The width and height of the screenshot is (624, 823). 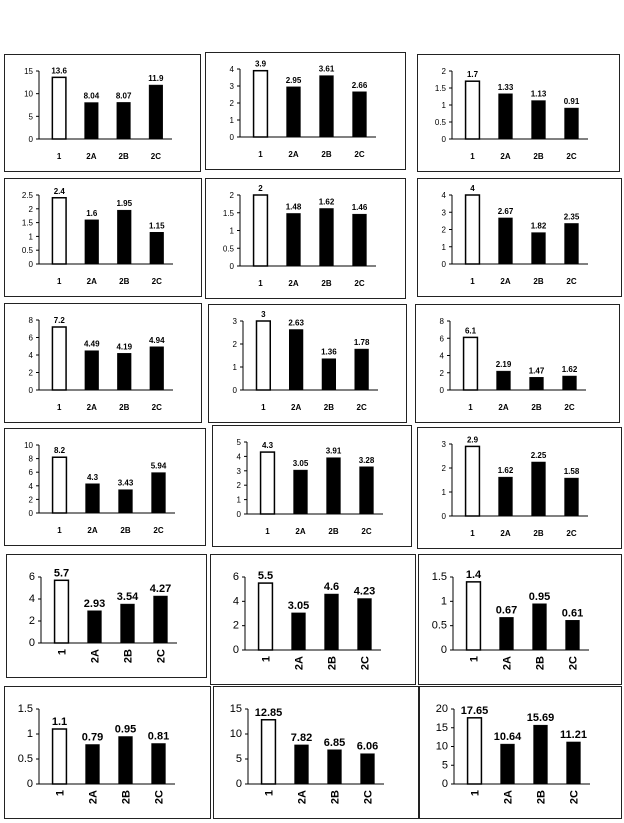 I want to click on data-label: 1.82, so click(x=539, y=226).